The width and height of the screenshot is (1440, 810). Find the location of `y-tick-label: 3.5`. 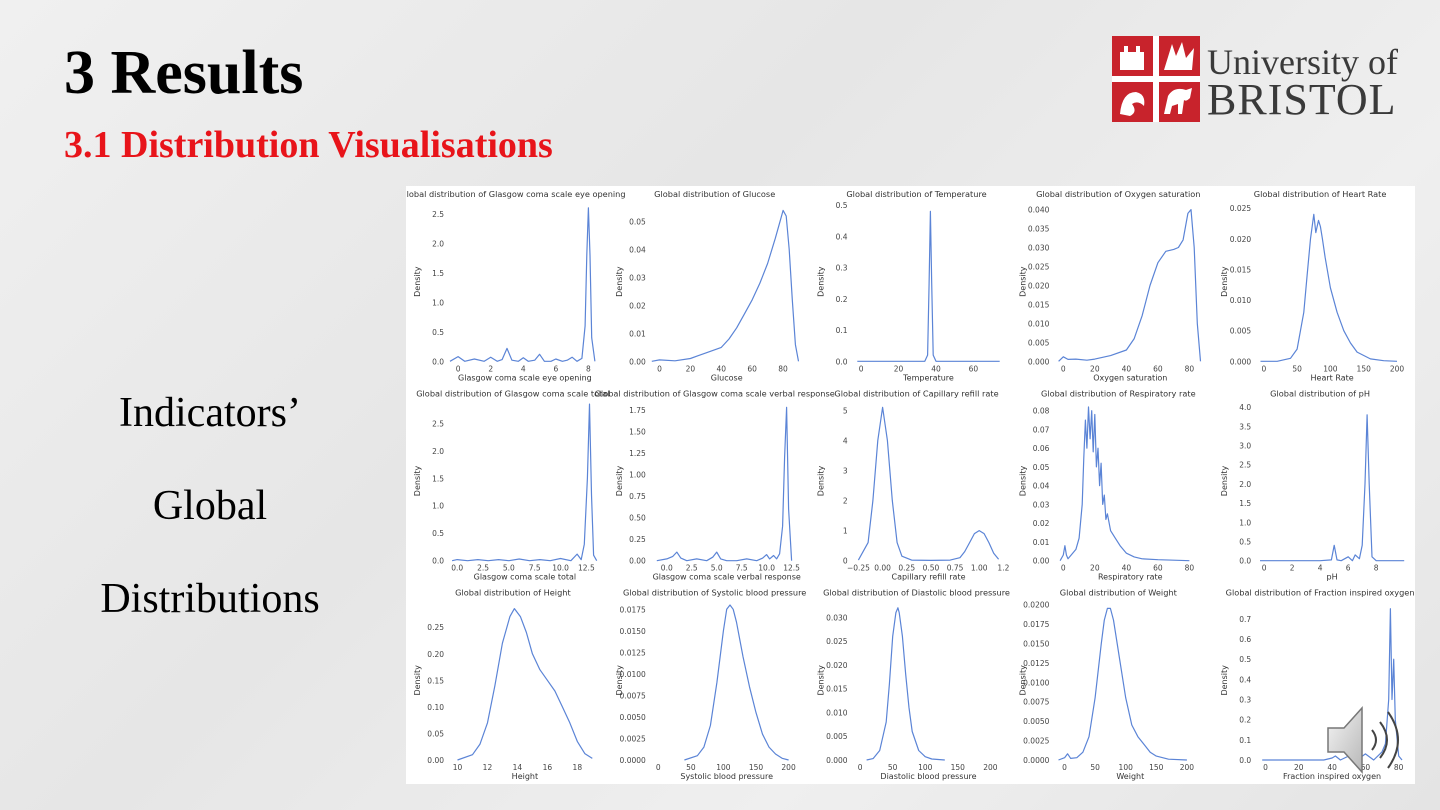

y-tick-label: 3.5 is located at coordinates (1245, 426).